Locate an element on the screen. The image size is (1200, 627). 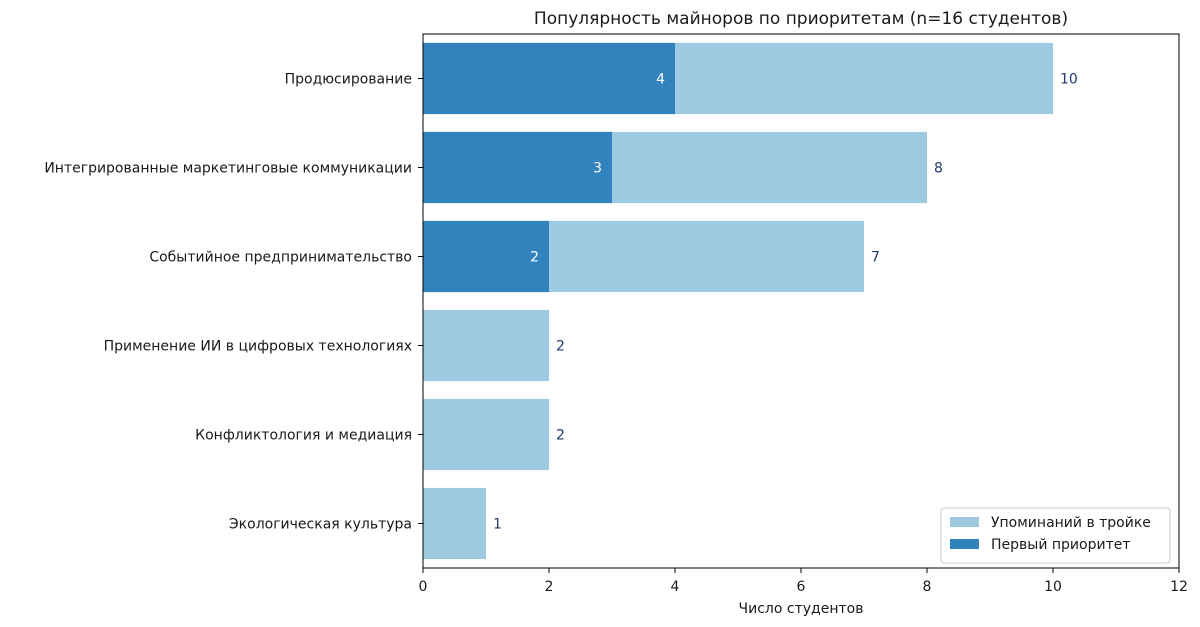
category-label-4: Применение ИИ в цифровых технологиях is located at coordinates (258, 347).